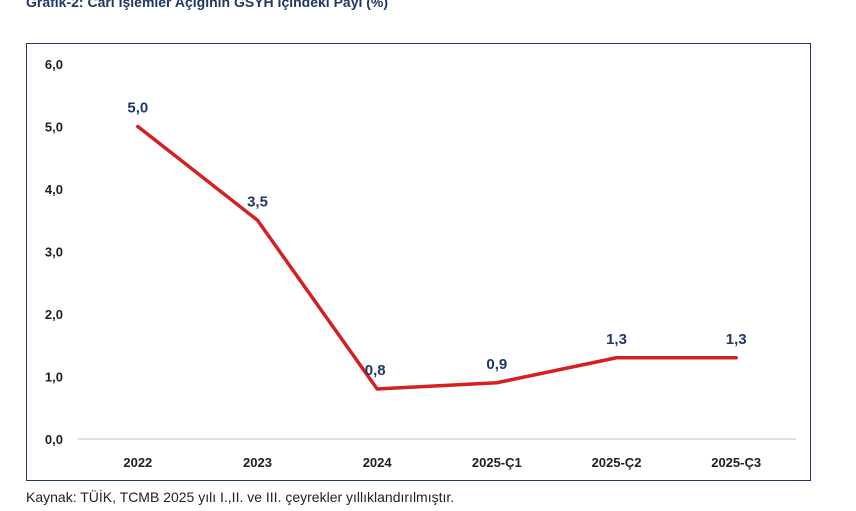  I want to click on y-tick-label: 4,0, so click(54, 189).